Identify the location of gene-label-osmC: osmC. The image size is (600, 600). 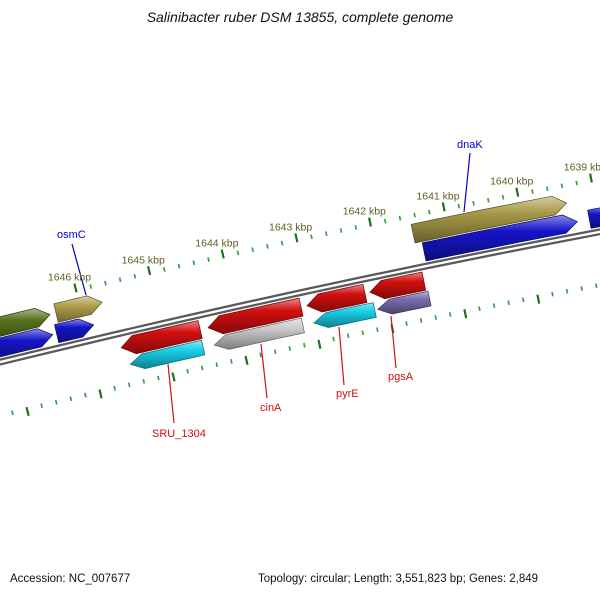
(71, 235).